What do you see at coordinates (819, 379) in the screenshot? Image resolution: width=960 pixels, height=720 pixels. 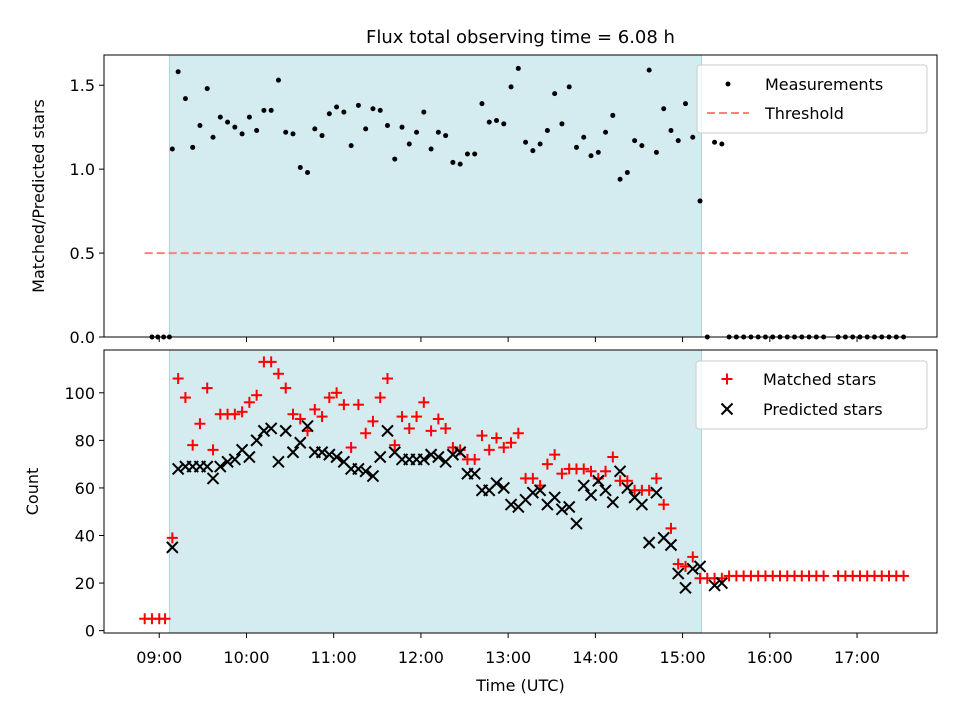 I see `legend-label-matched-stars: Matched stars` at bounding box center [819, 379].